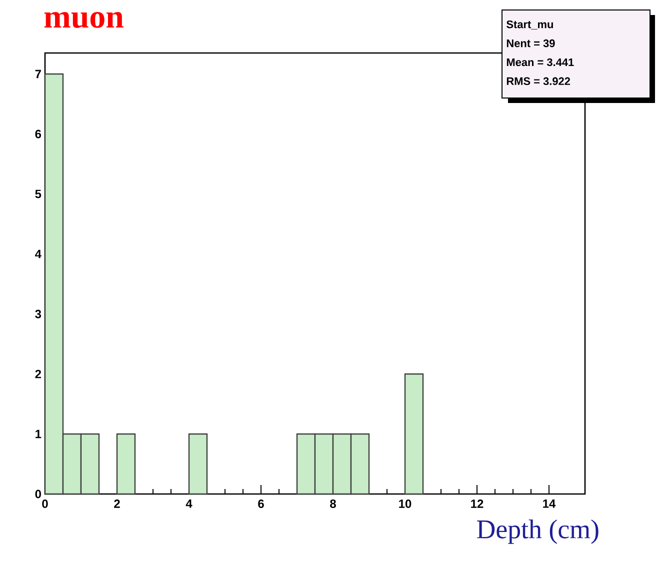 Image resolution: width=658 pixels, height=567 pixels. I want to click on x-tick-label: 14, so click(549, 504).